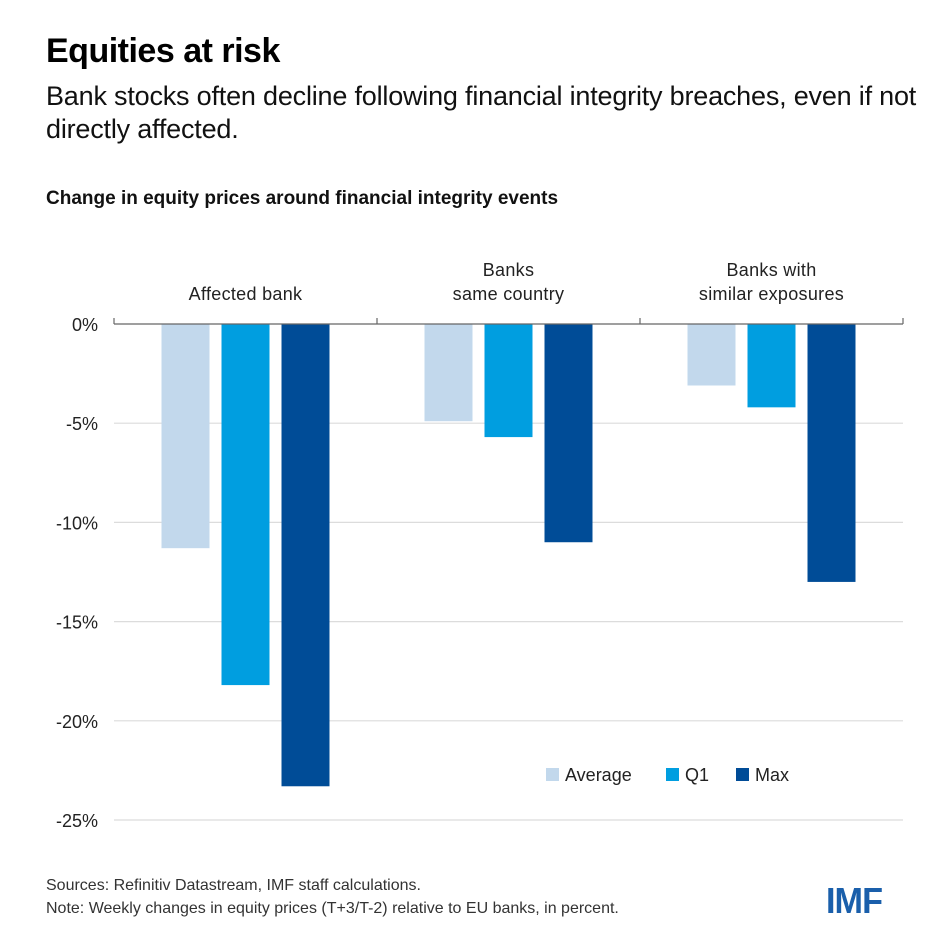  I want to click on category-label: similar exposures, so click(771, 294).